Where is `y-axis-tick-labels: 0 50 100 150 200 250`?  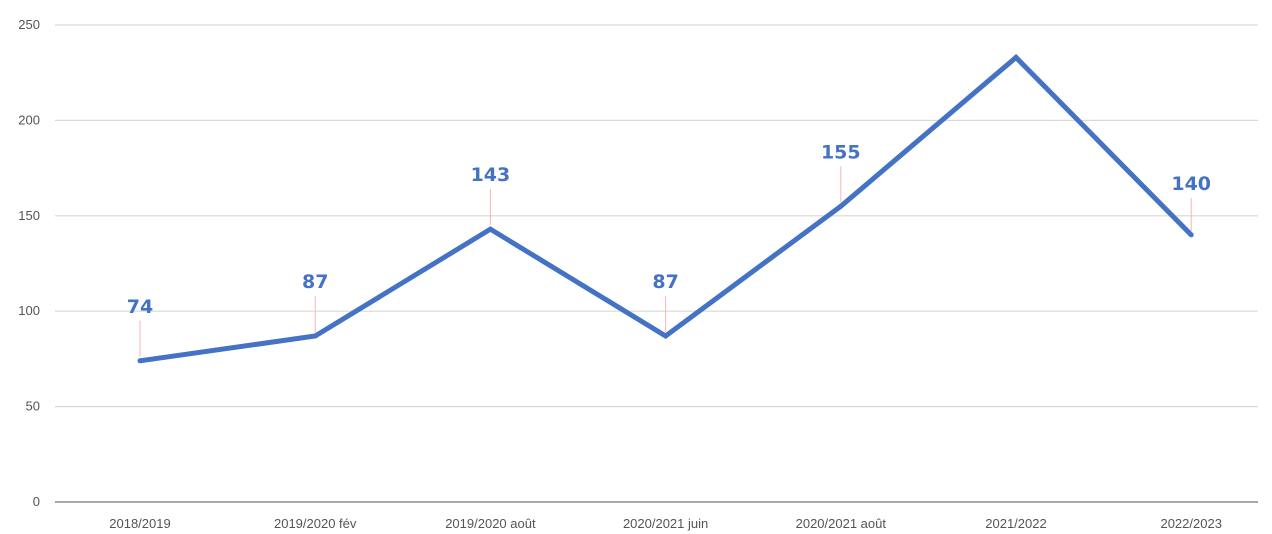 y-axis-tick-labels: 0 50 100 150 200 250 is located at coordinates (29, 263).